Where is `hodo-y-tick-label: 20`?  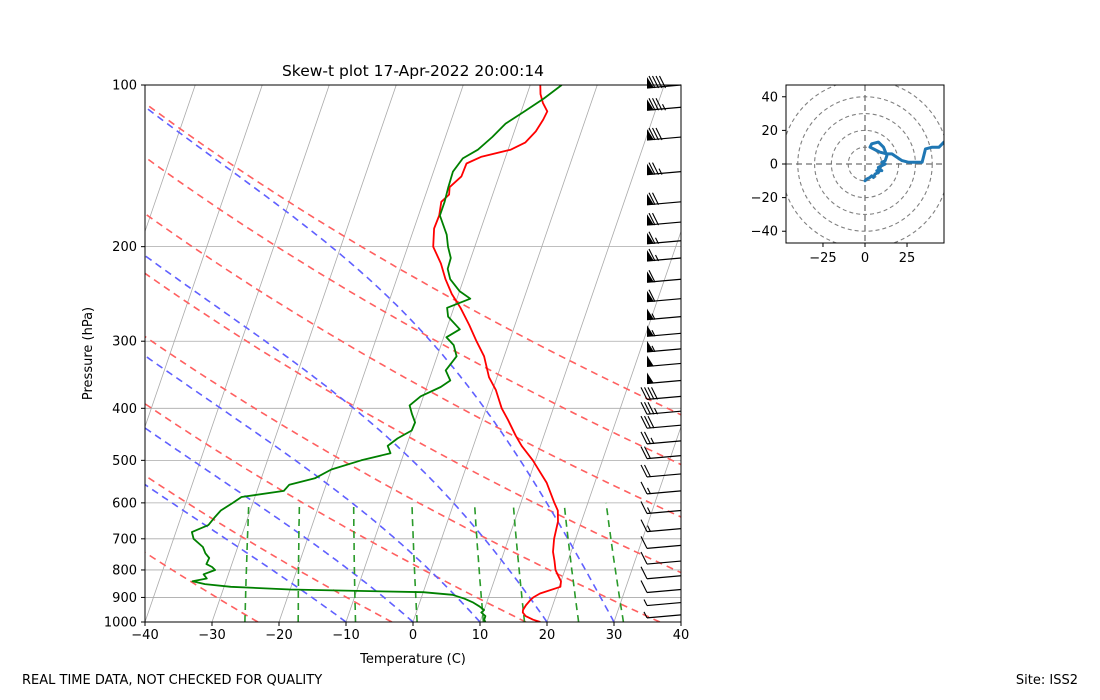
hodo-y-tick-label: 20 is located at coordinates (769, 131).